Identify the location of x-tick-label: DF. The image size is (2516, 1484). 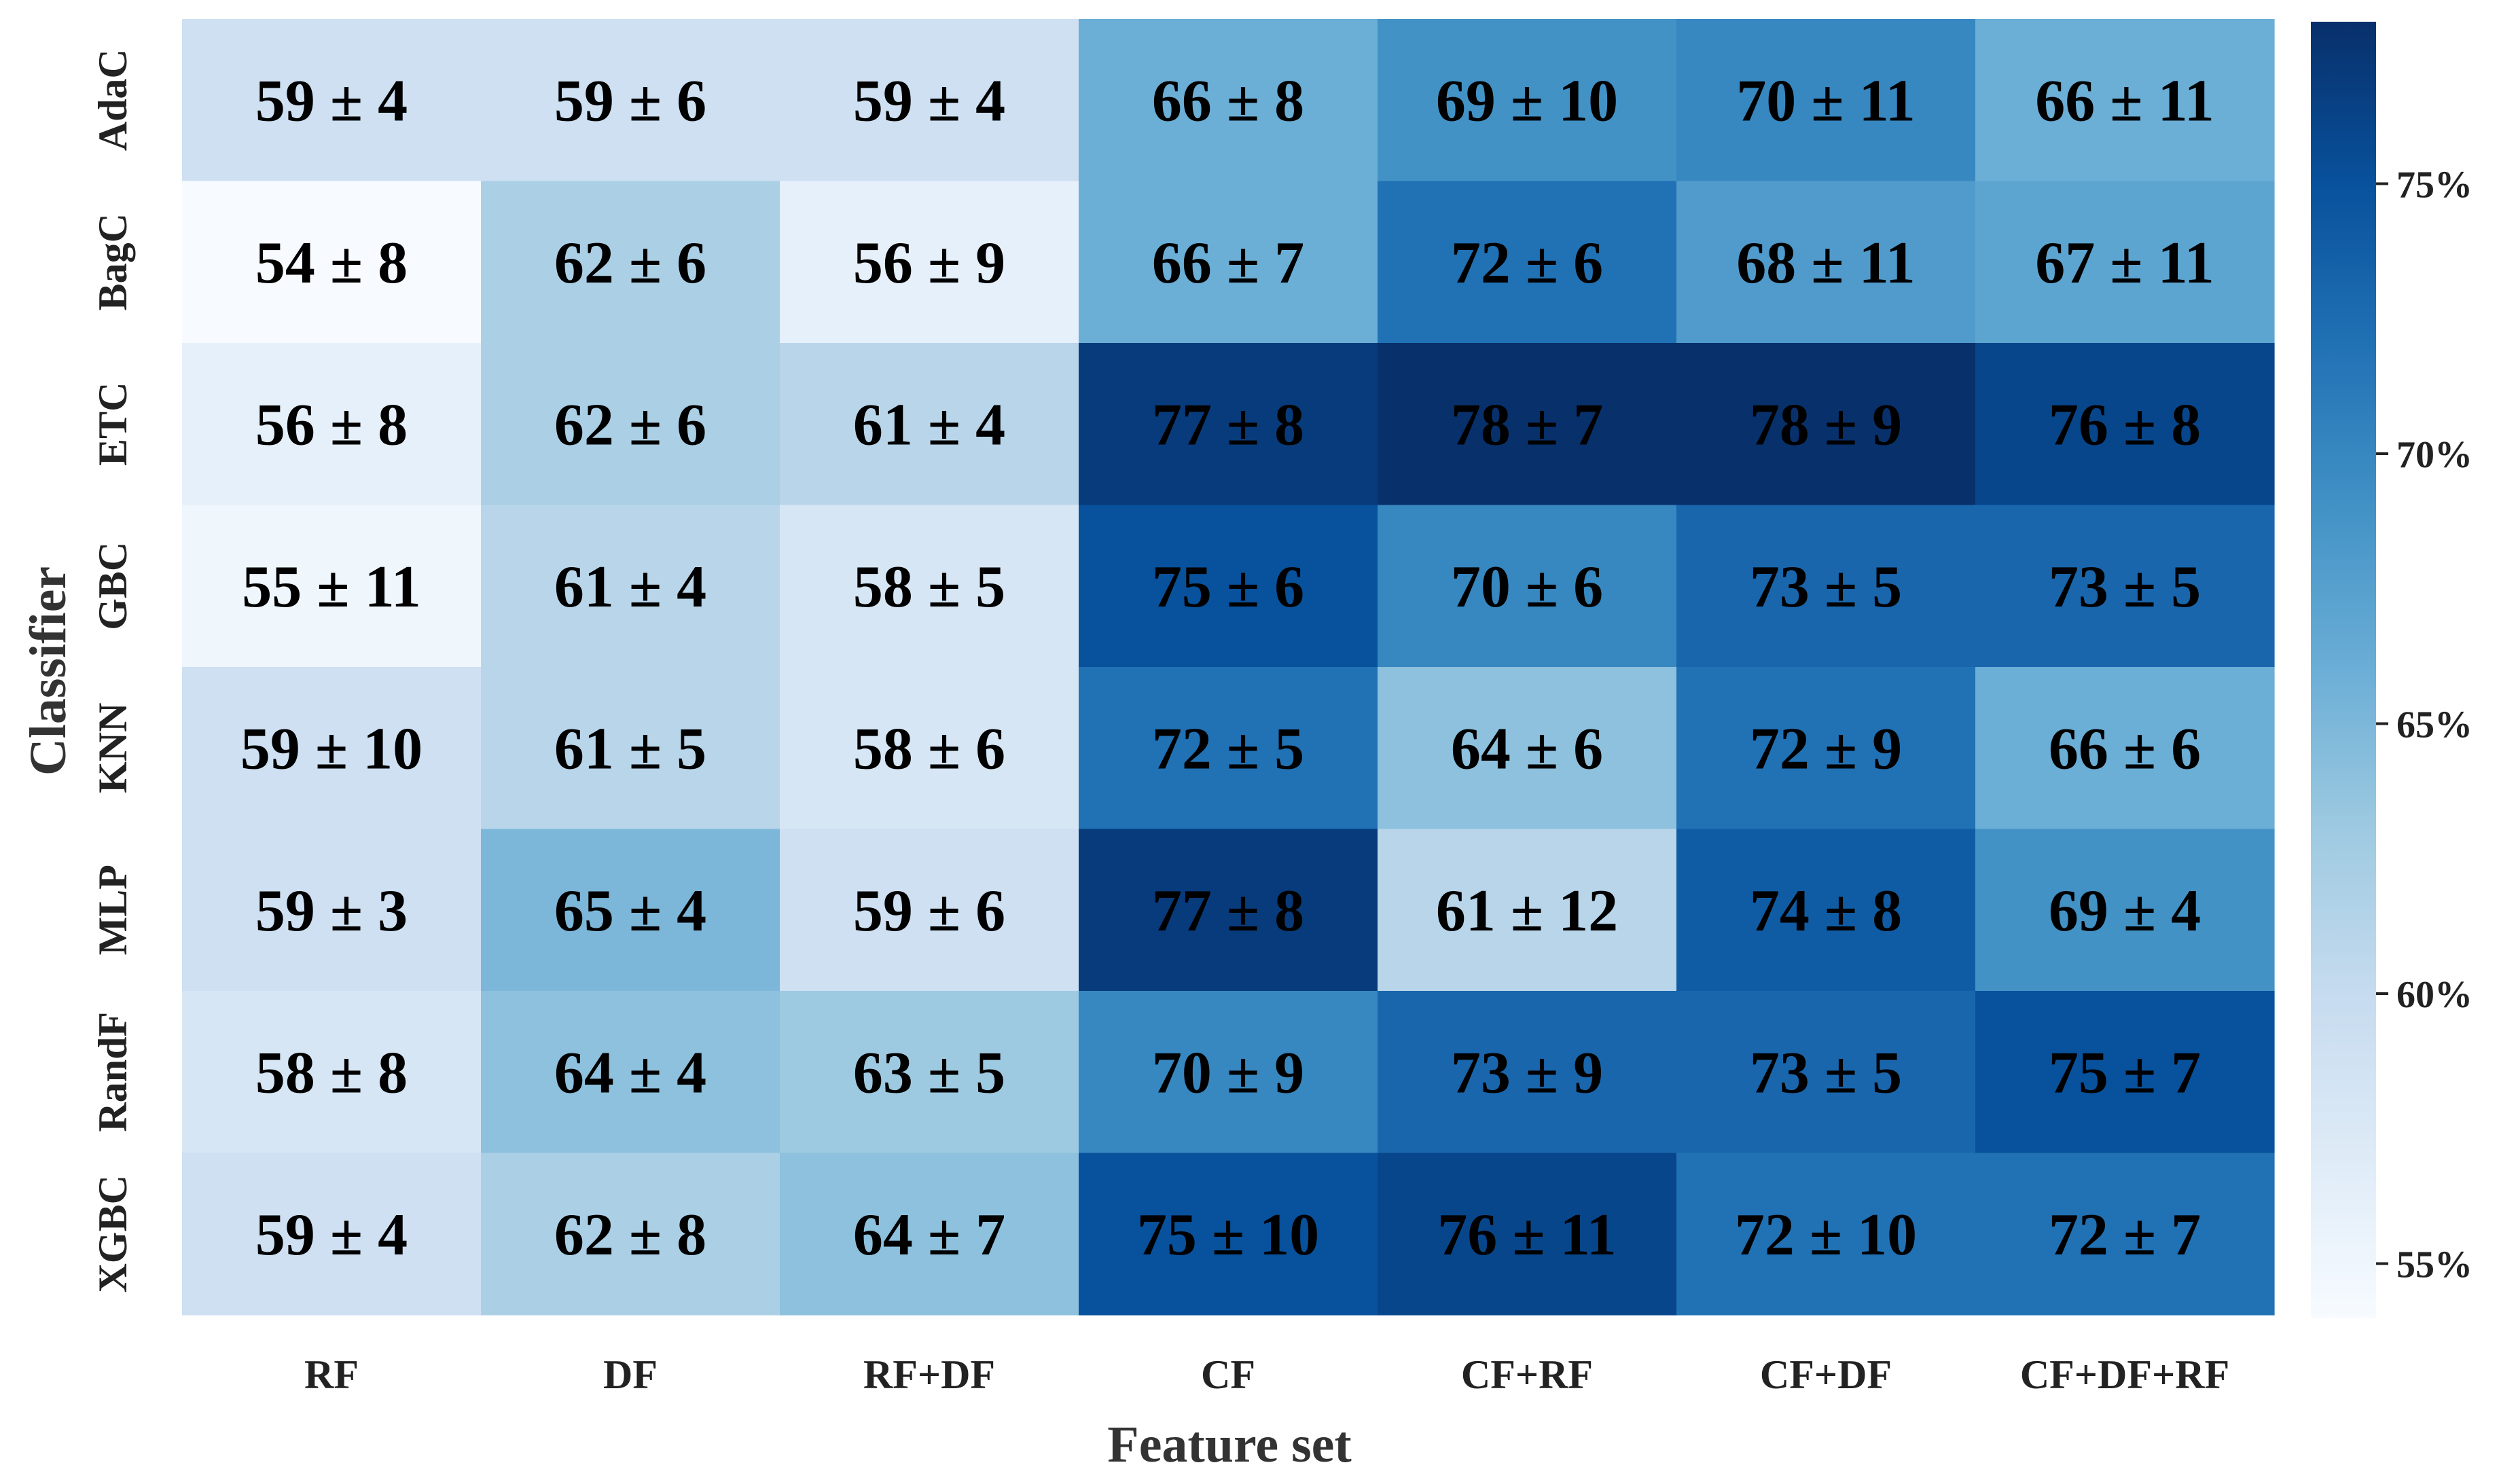
(630, 1374).